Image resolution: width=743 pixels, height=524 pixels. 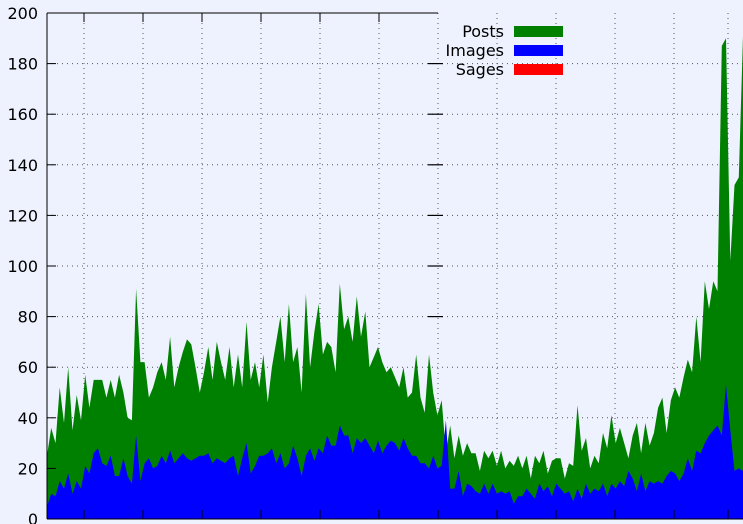 I want to click on y-tick-label: 60, so click(x=28, y=367).